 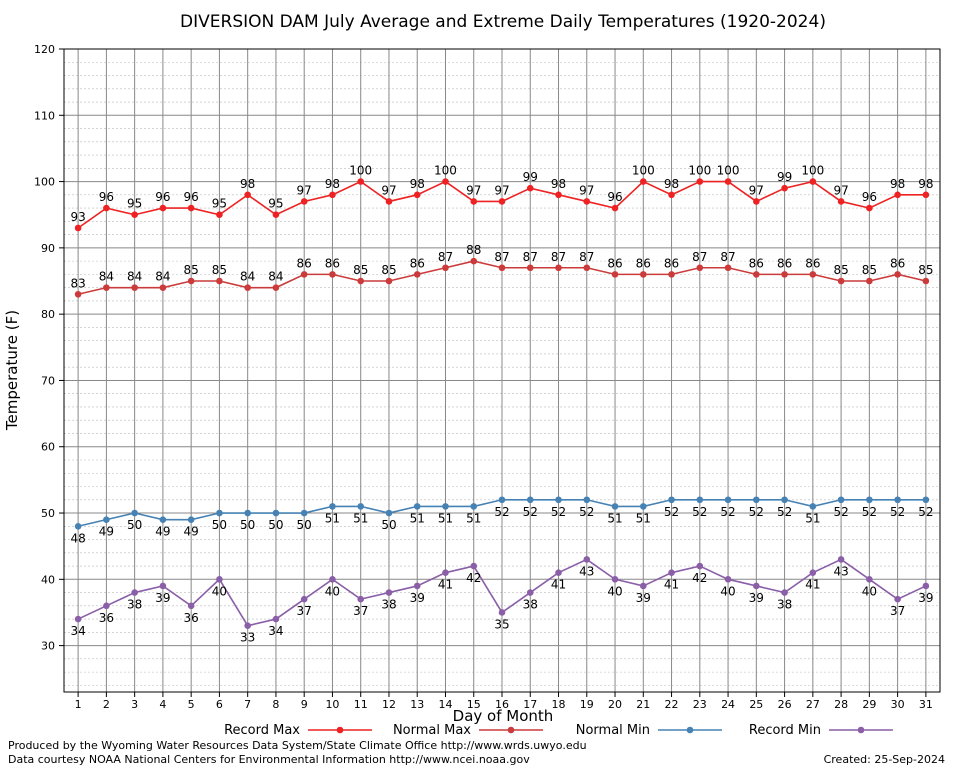 What do you see at coordinates (558, 585) in the screenshot?
I see `data-label-record-min: 41` at bounding box center [558, 585].